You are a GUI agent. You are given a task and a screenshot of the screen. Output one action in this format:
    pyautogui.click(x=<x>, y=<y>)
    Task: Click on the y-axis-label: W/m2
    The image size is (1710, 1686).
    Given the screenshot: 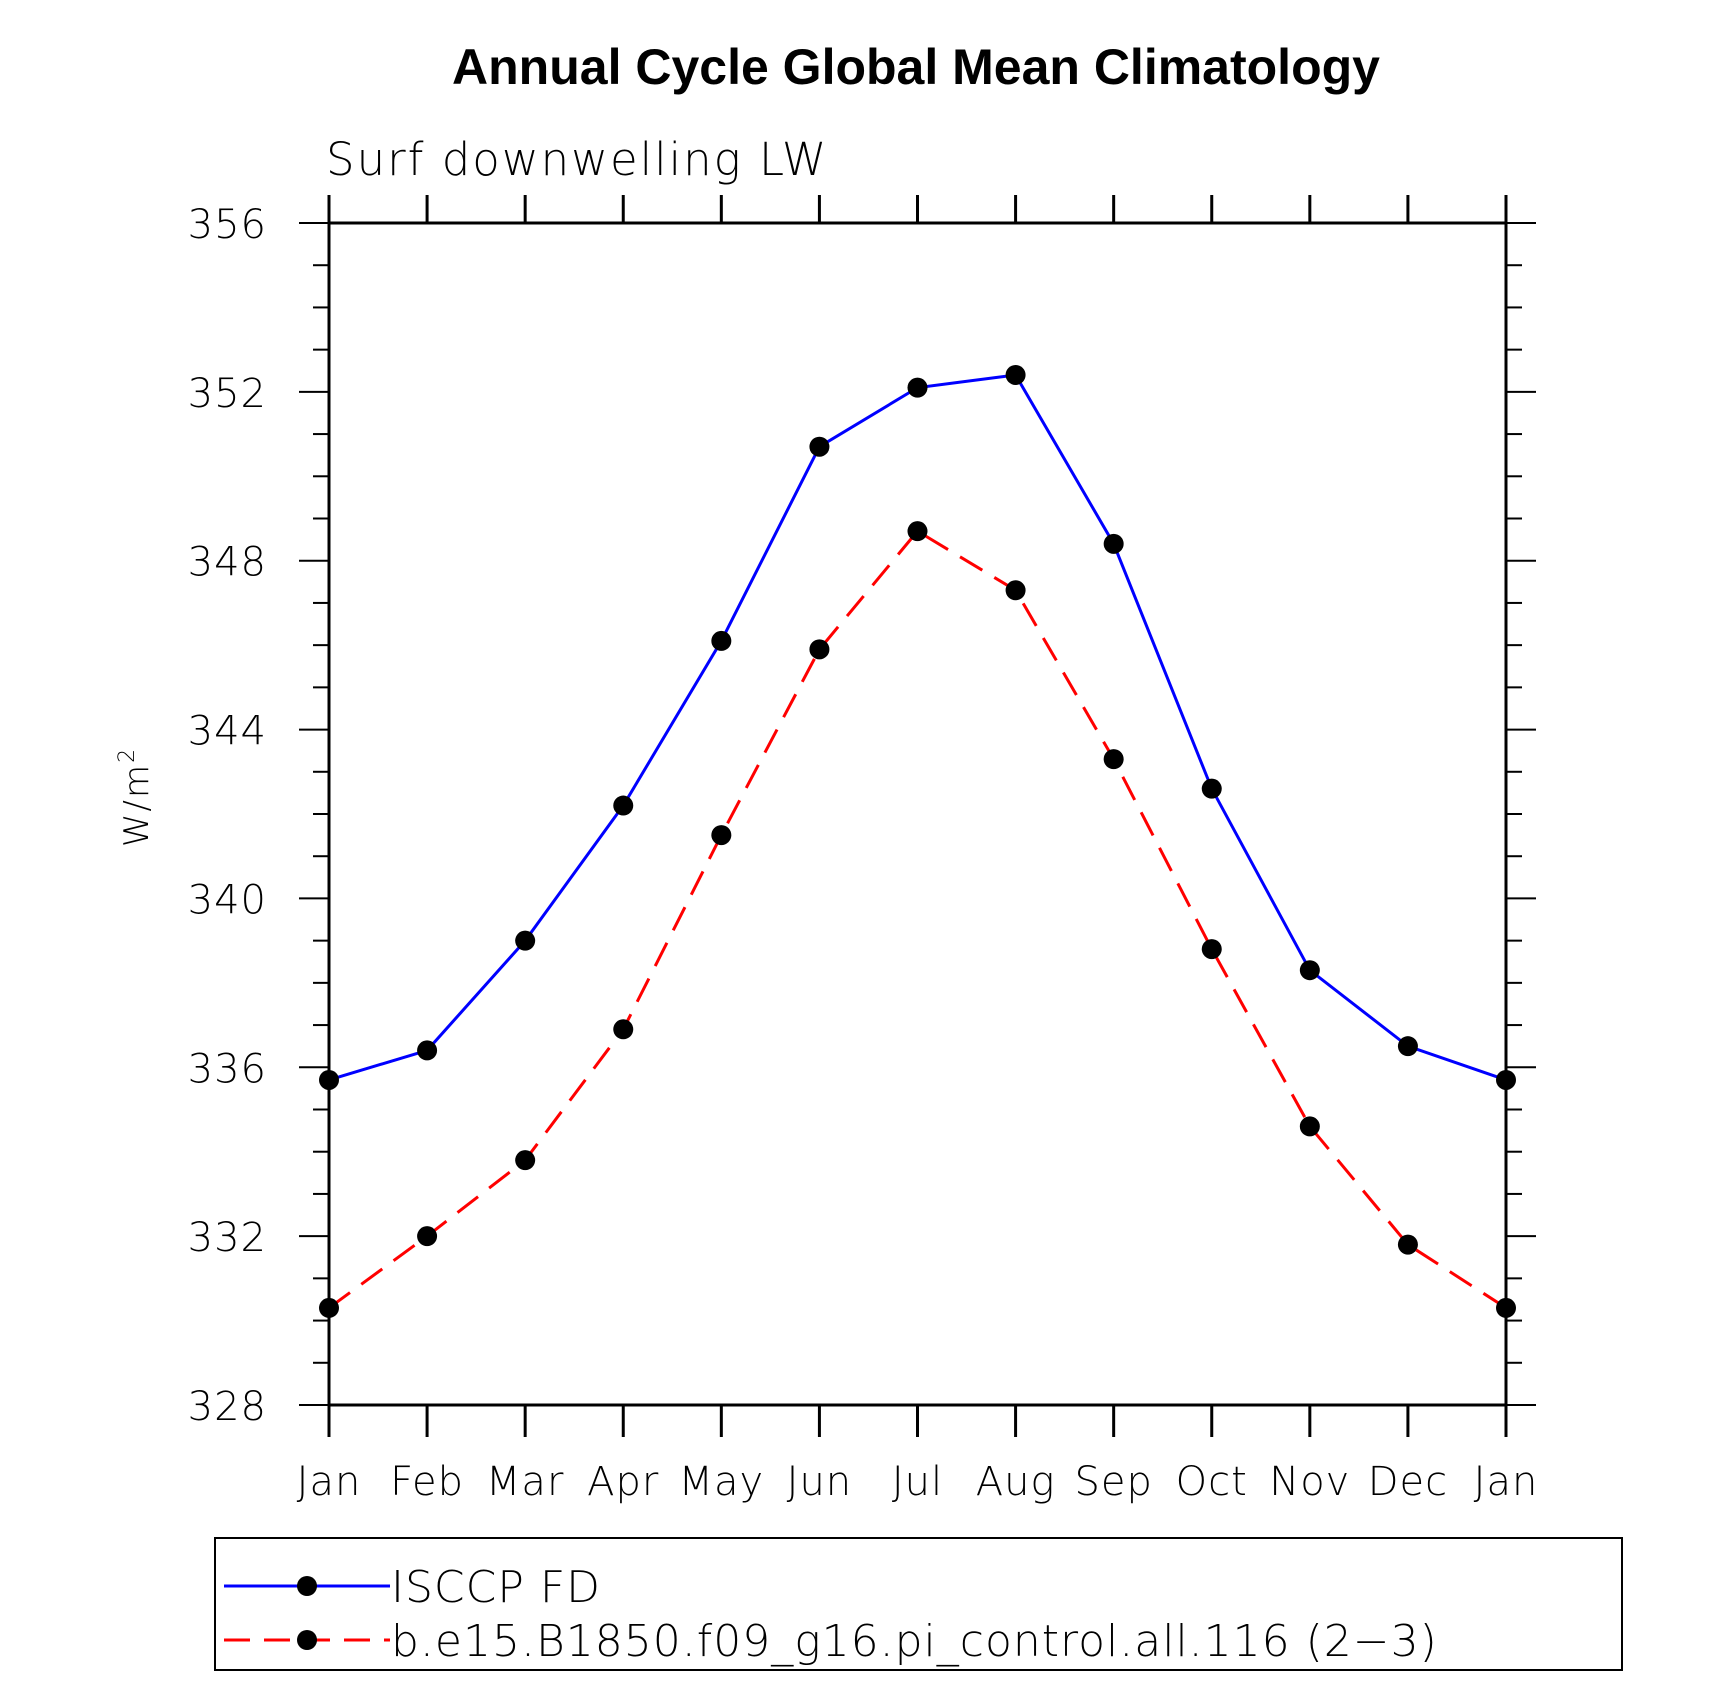 What is the action you would take?
    pyautogui.click(x=136, y=797)
    